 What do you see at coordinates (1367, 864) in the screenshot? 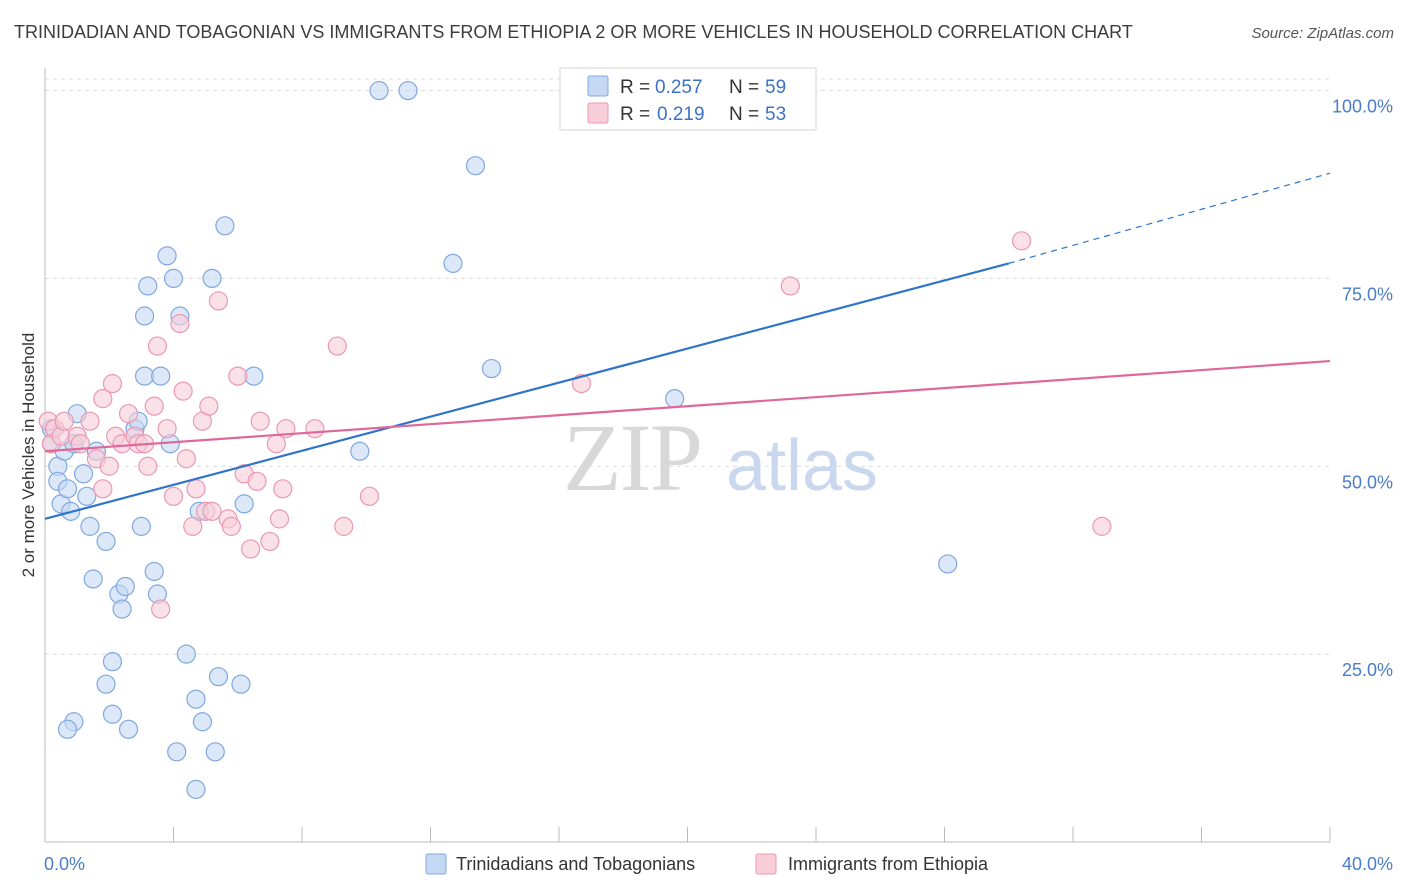
I see `x-tick-max: 40.0%` at bounding box center [1367, 864].